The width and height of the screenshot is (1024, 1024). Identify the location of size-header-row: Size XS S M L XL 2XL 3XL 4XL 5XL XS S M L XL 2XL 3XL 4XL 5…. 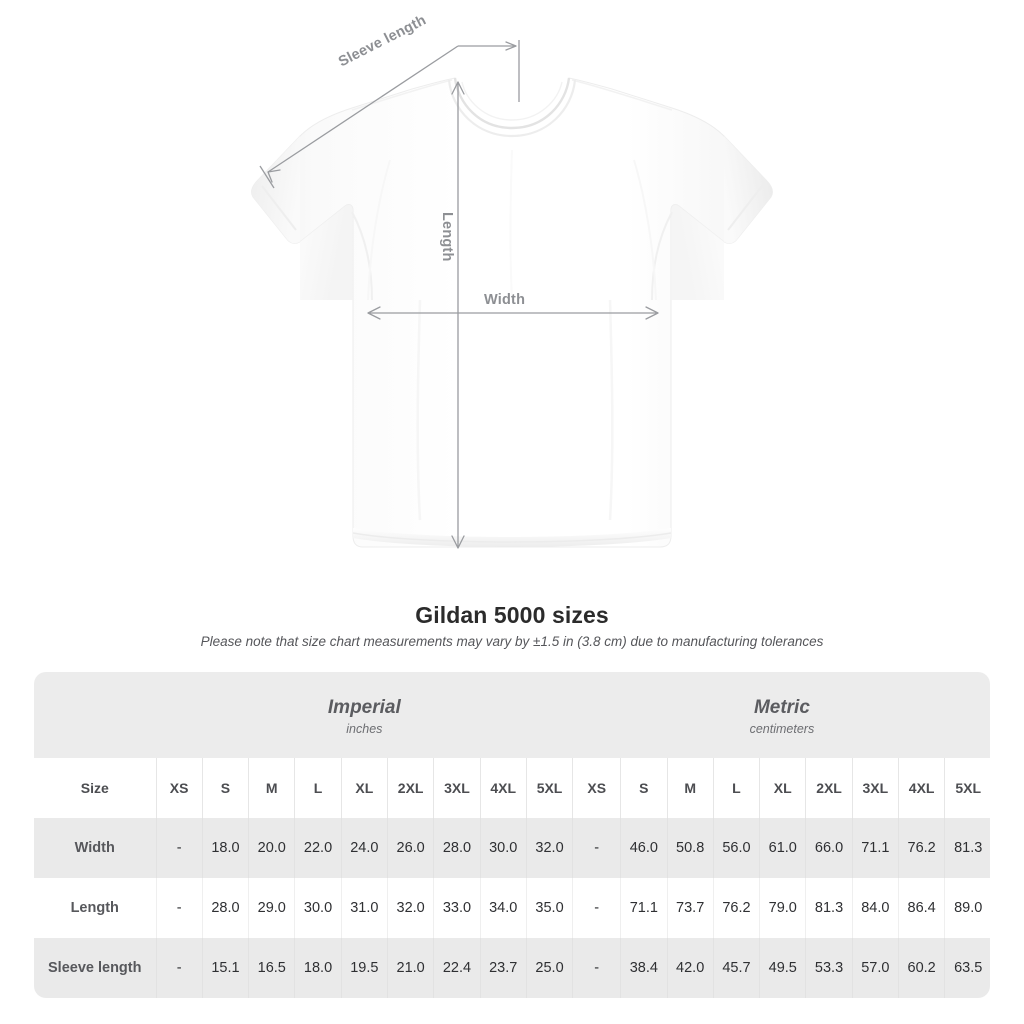
(512, 788).